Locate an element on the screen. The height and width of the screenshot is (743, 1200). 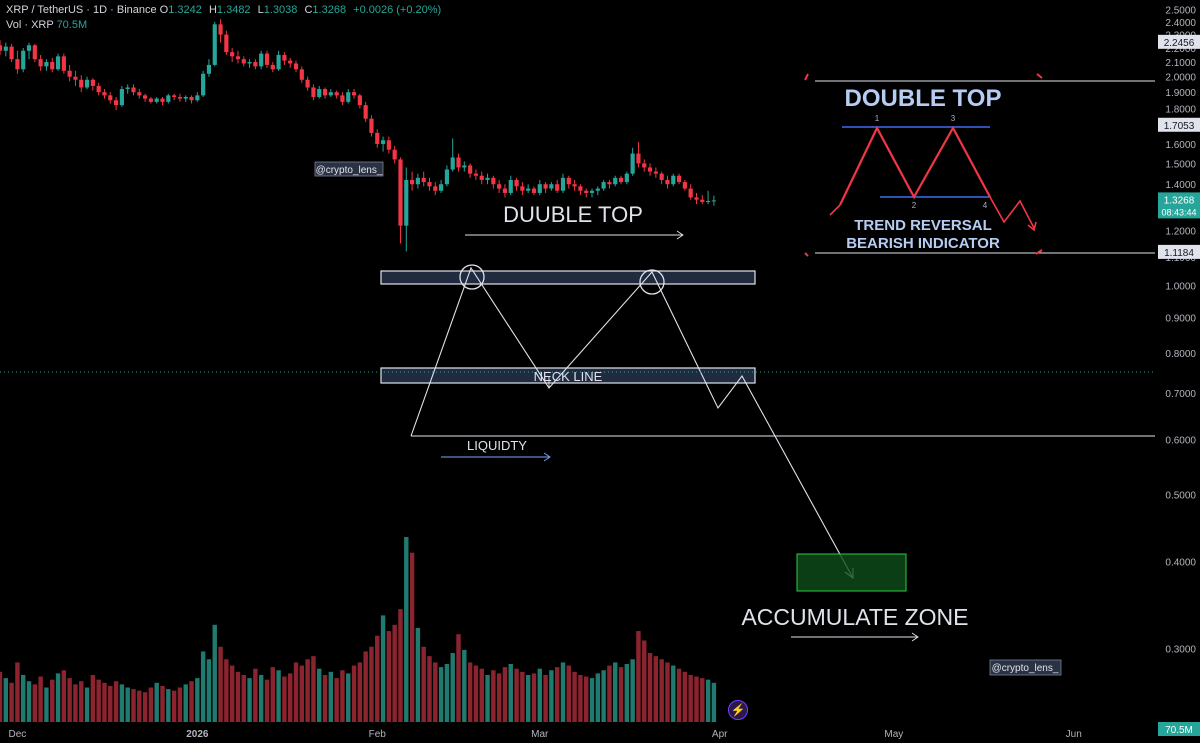
volume-tag-label: 70.5M is located at coordinates (1179, 730).